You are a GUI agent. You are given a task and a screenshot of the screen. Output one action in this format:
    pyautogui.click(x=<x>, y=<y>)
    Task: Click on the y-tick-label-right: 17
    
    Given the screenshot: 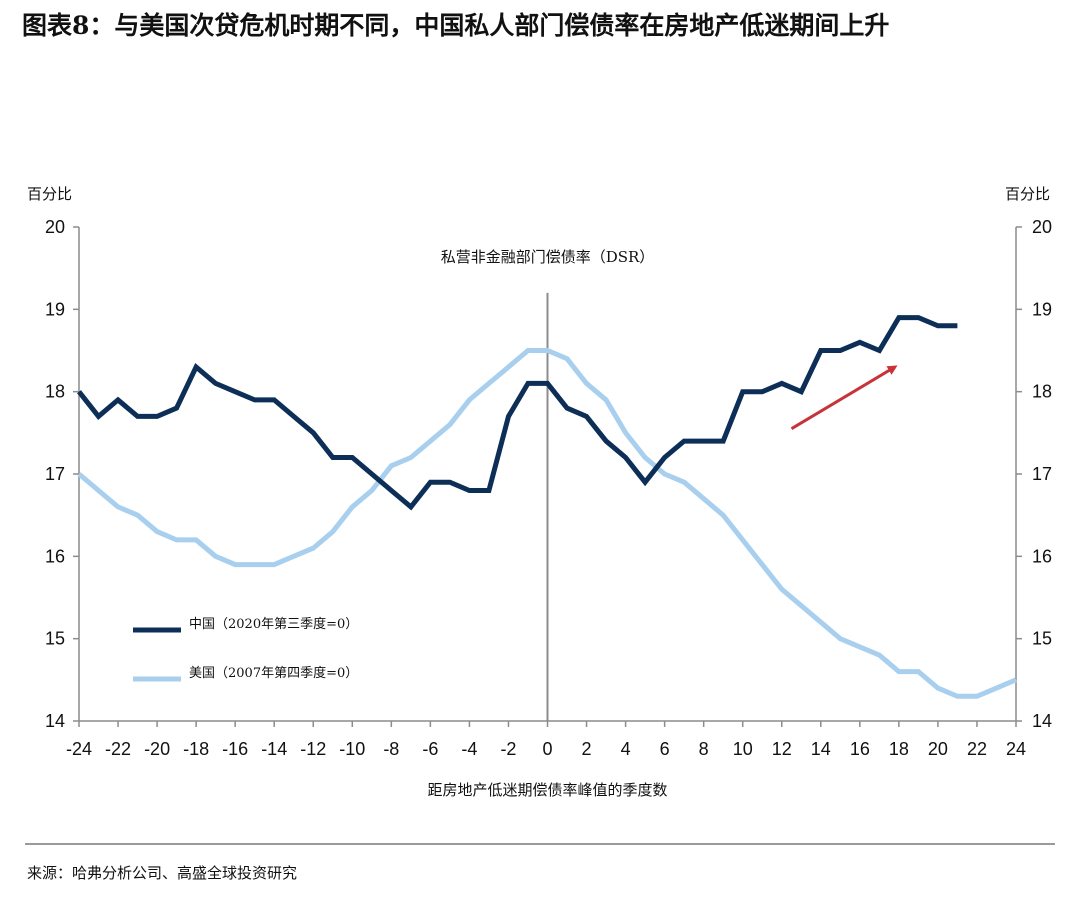 What is the action you would take?
    pyautogui.click(x=1042, y=474)
    